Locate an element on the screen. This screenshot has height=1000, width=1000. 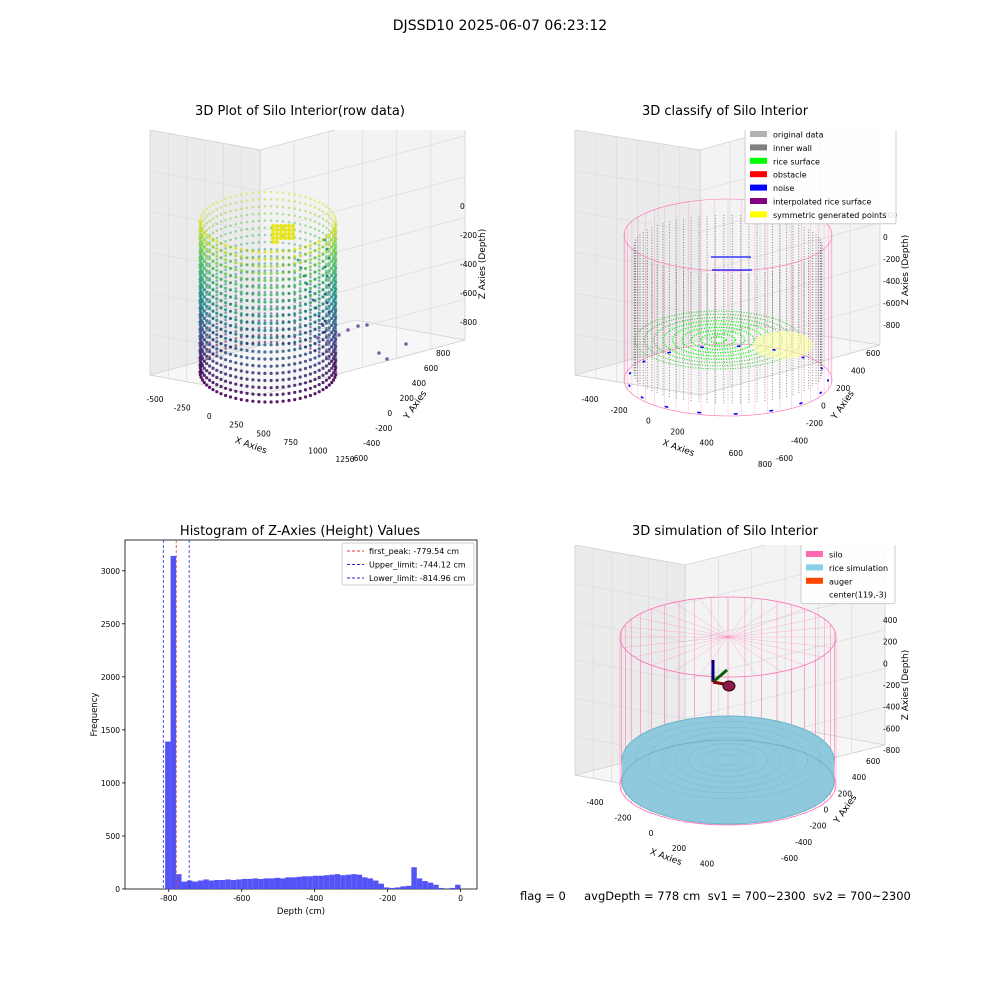
legend-swatch is located at coordinates (814, 567).